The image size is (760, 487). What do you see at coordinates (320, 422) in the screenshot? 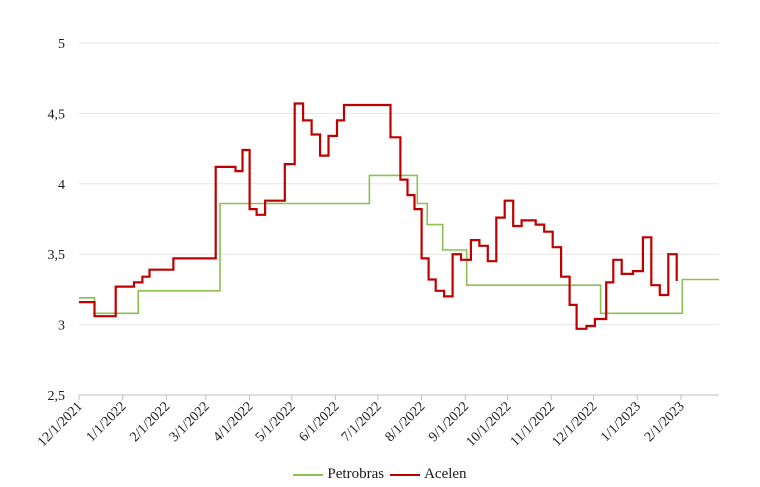
I see `x-tick-label: 6/1/2022` at bounding box center [320, 422].